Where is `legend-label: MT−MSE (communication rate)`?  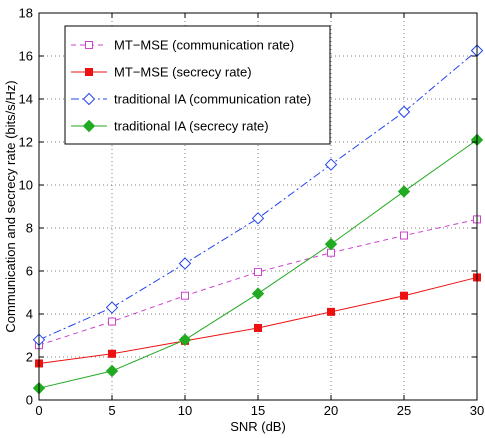 legend-label: MT−MSE (communication rate) is located at coordinates (204, 45).